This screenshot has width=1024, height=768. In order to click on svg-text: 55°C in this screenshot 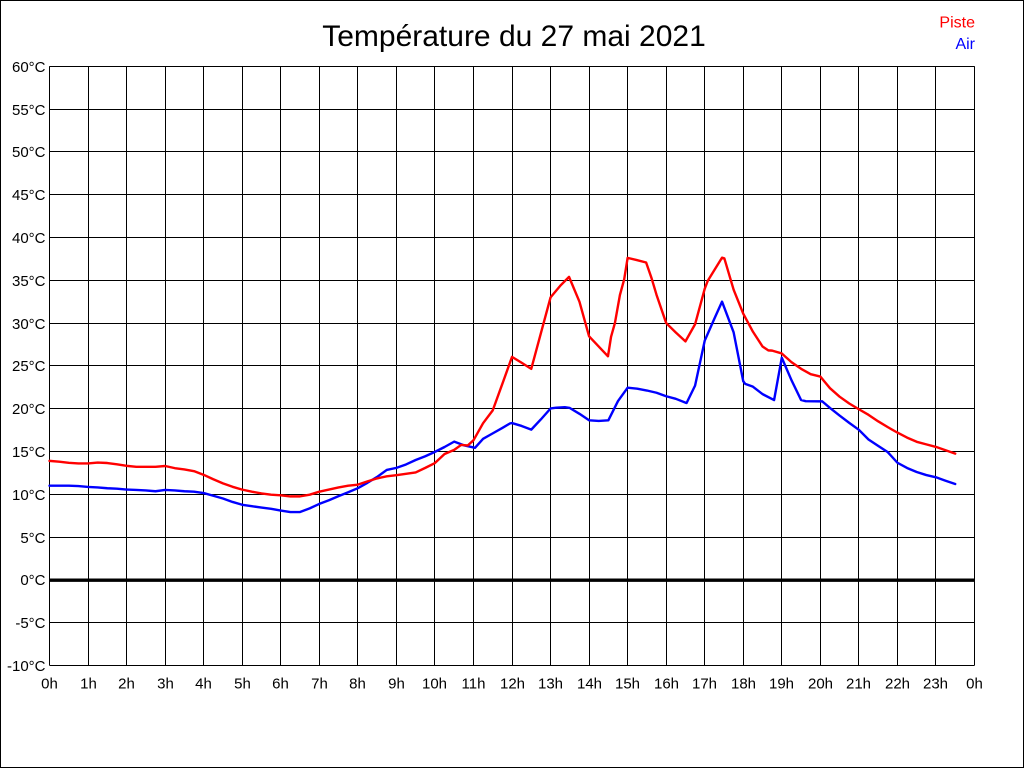, I will do `click(29, 110)`.